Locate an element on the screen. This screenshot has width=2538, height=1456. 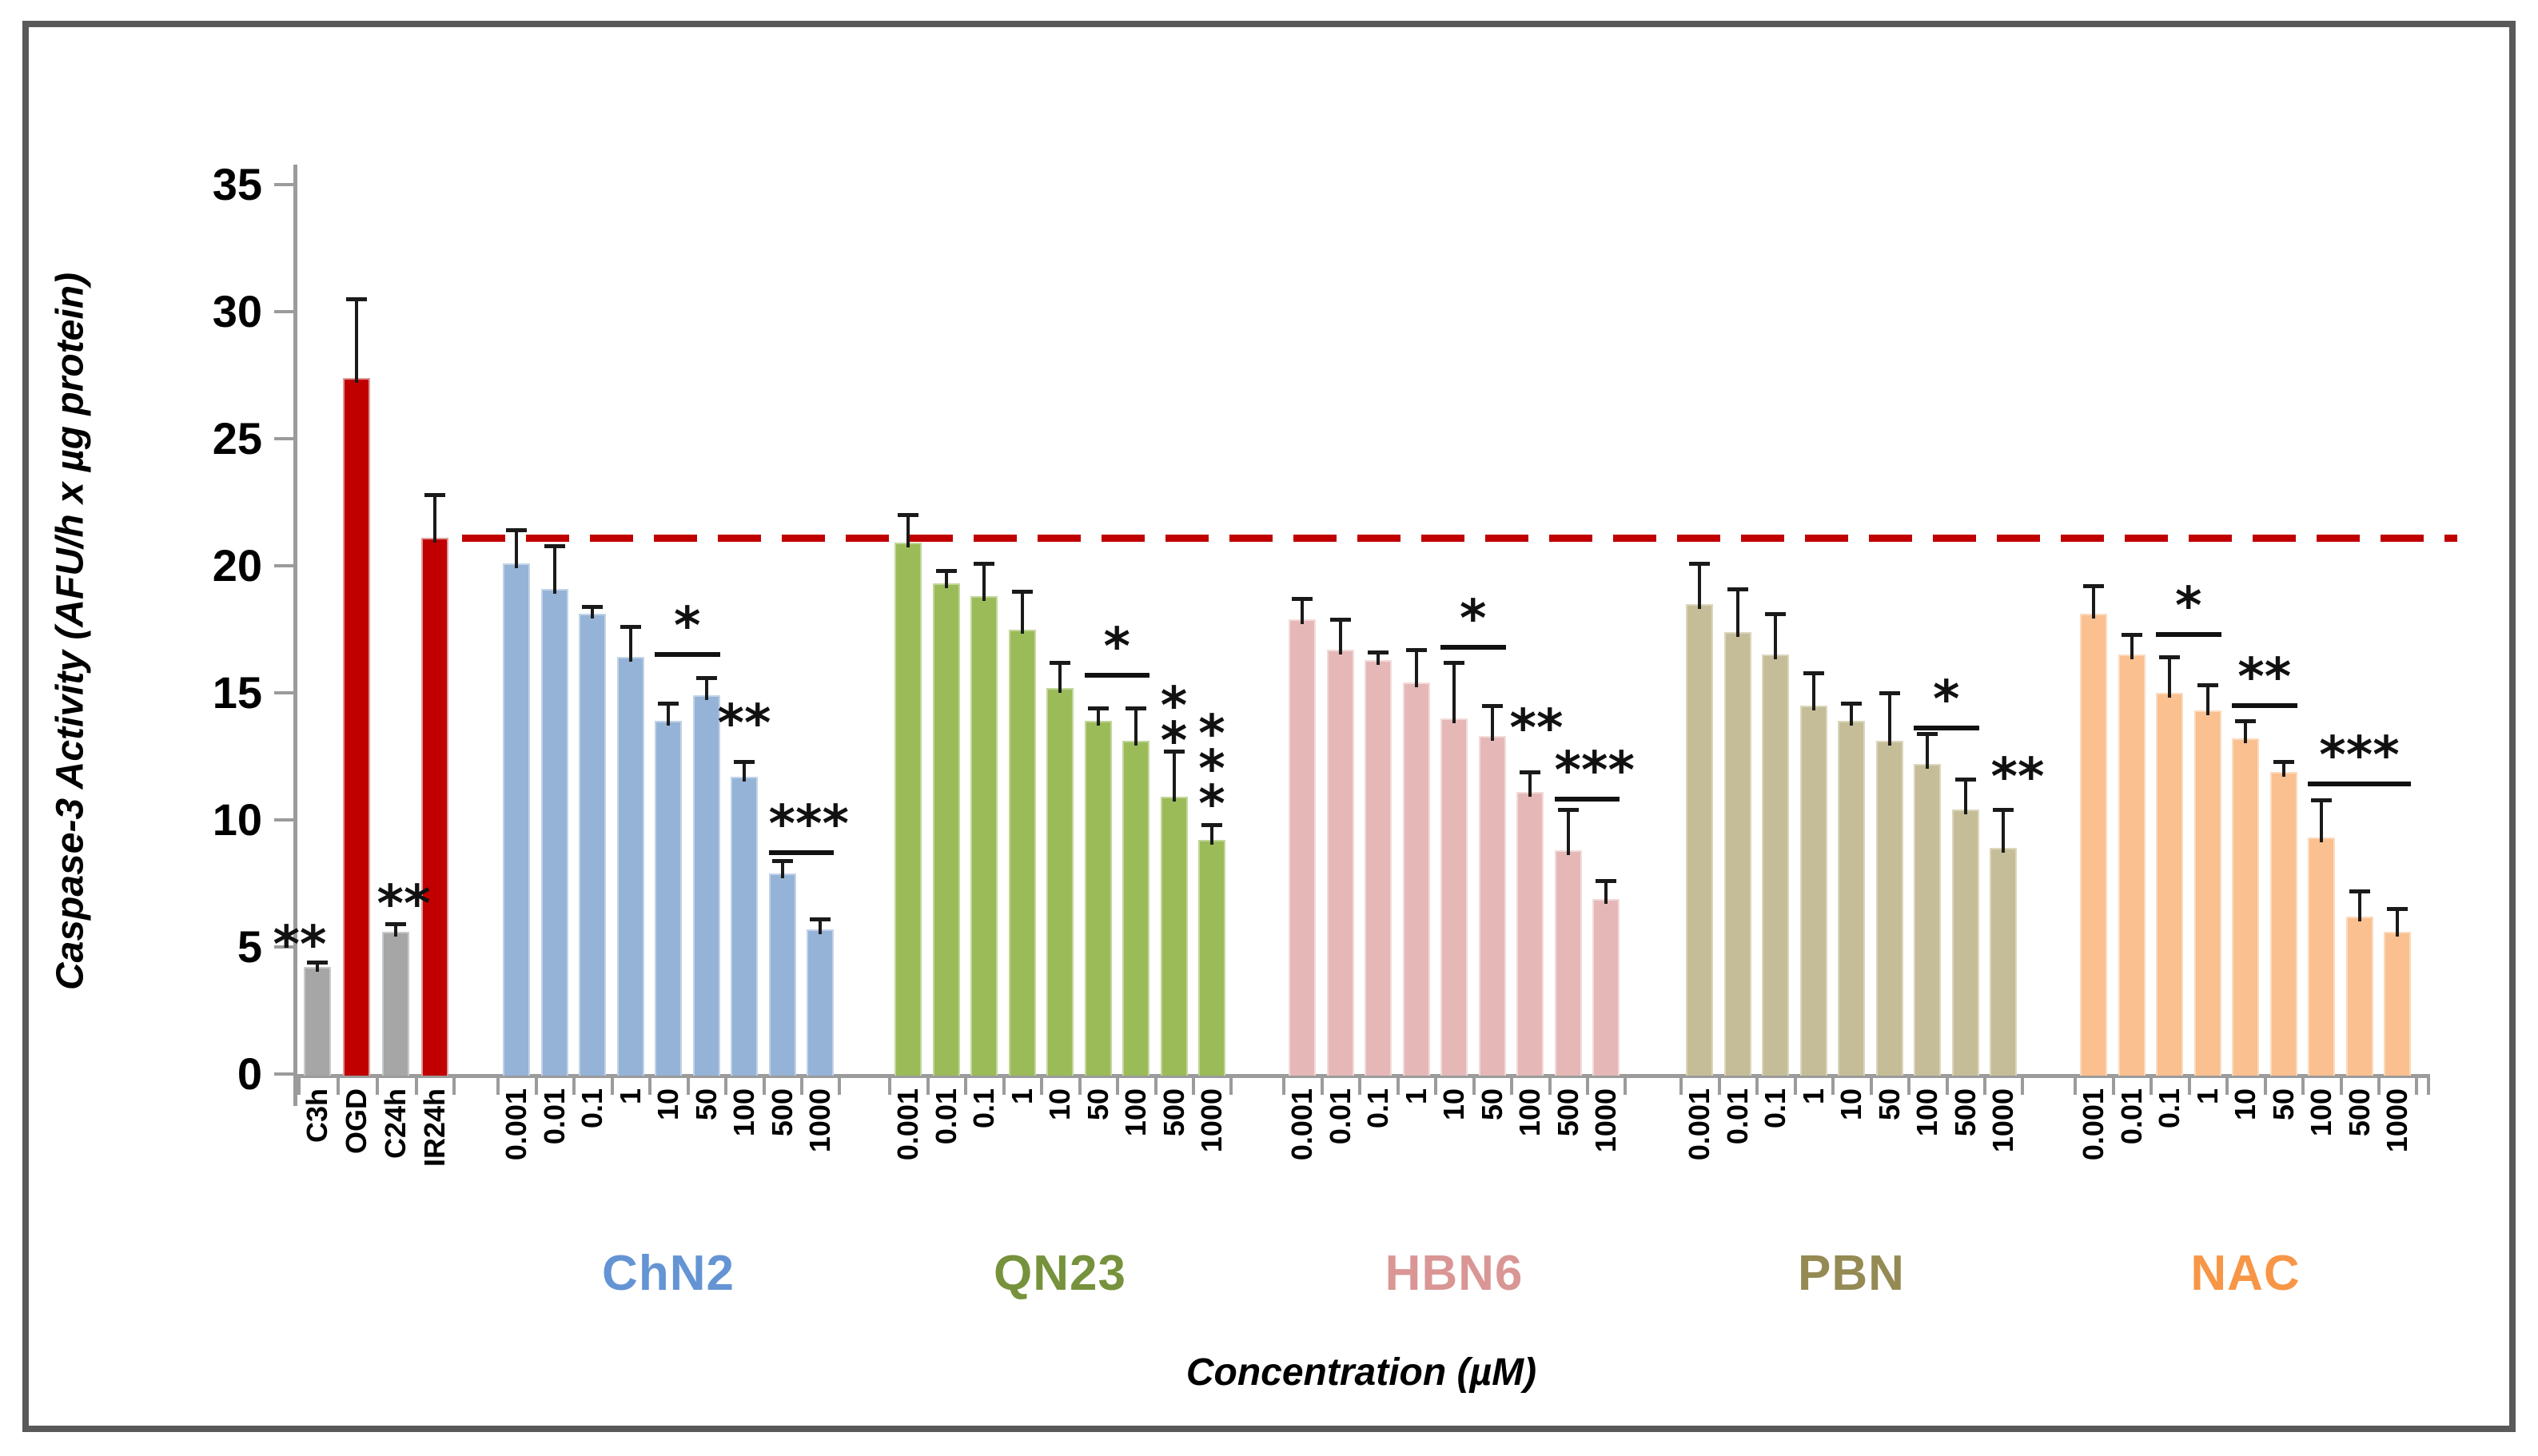
y-tick-label: 15 is located at coordinates (237, 692).